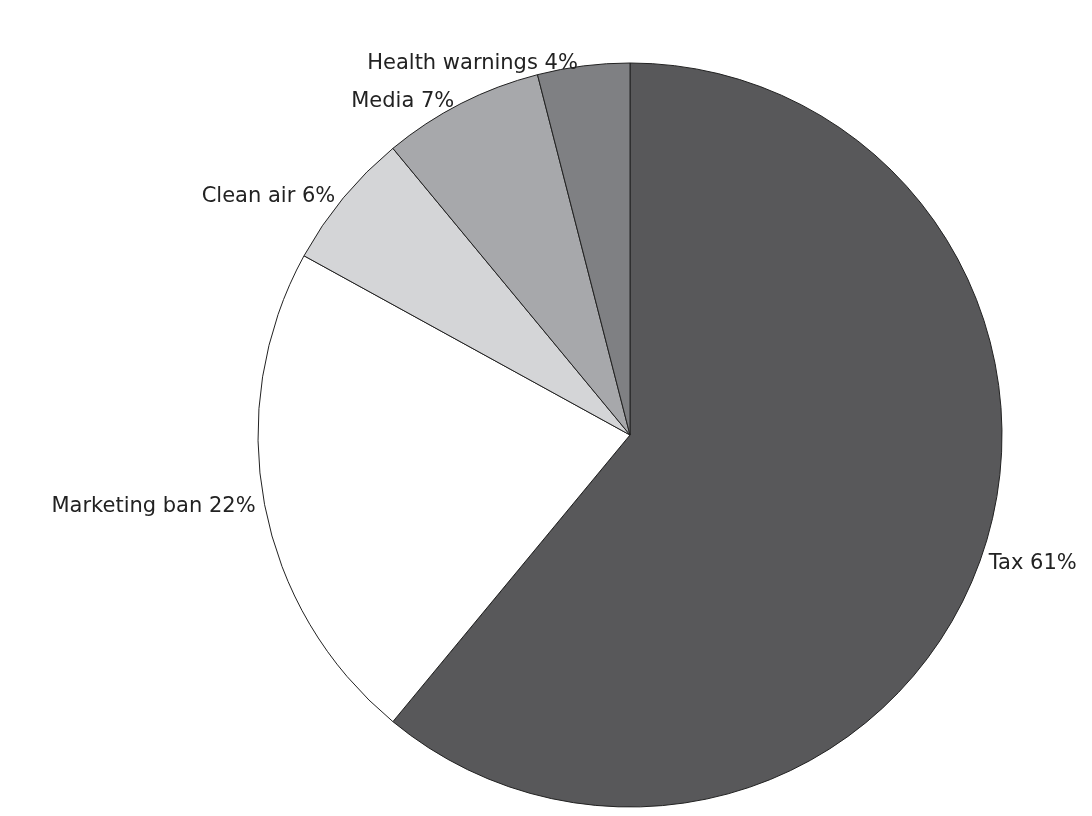 The image size is (1092, 816). What do you see at coordinates (472, 61) in the screenshot?
I see `slice-label: Health warnings 4%` at bounding box center [472, 61].